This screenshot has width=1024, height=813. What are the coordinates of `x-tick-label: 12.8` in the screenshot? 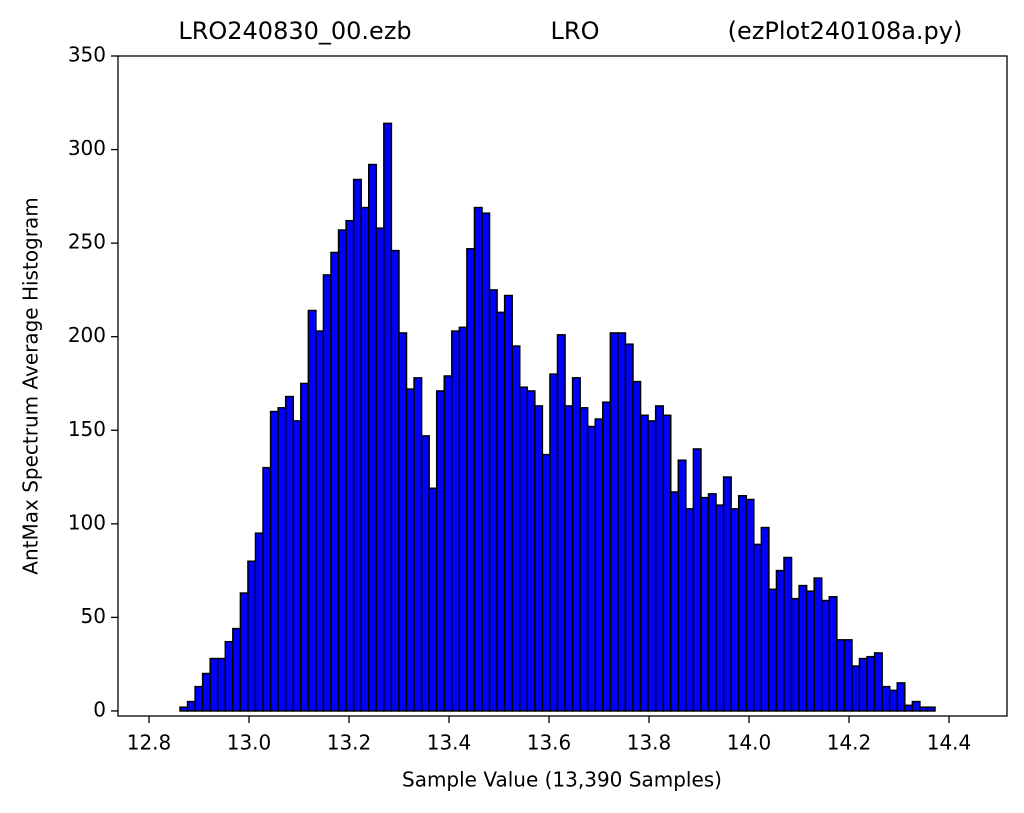 It's located at (149, 743).